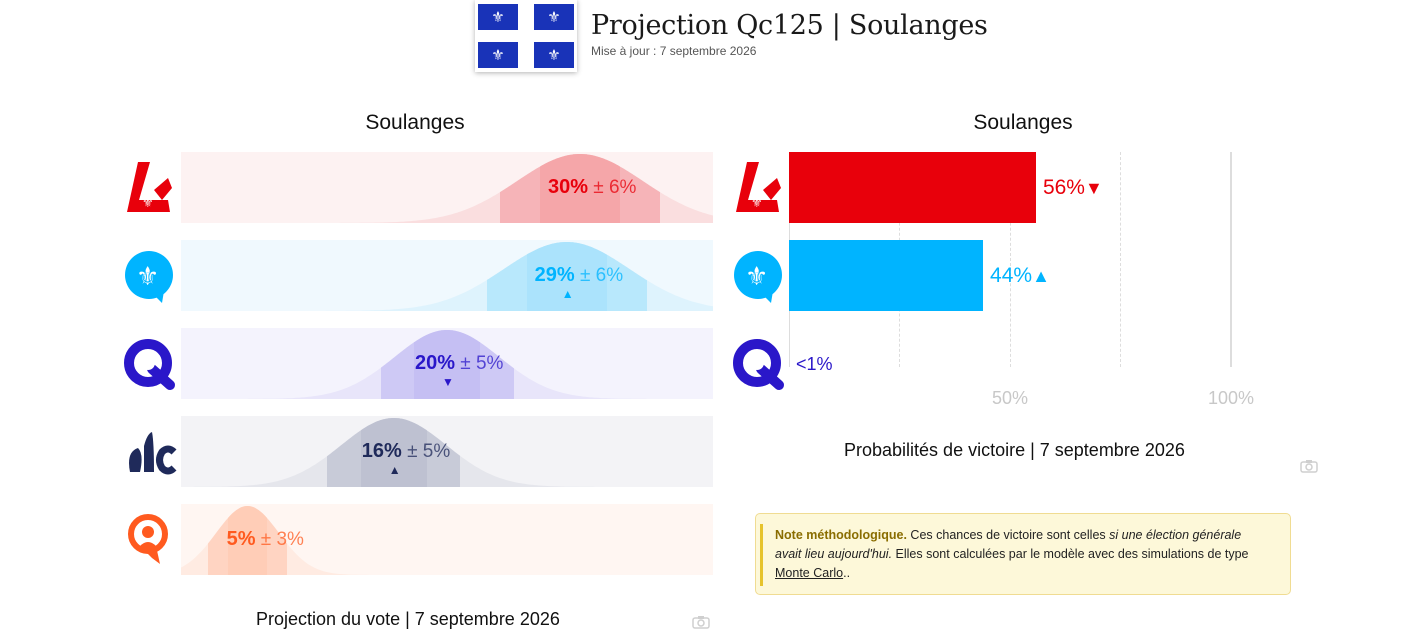 The height and width of the screenshot is (629, 1420). What do you see at coordinates (1063, 187) in the screenshot?
I see `win-probability-value: 56%` at bounding box center [1063, 187].